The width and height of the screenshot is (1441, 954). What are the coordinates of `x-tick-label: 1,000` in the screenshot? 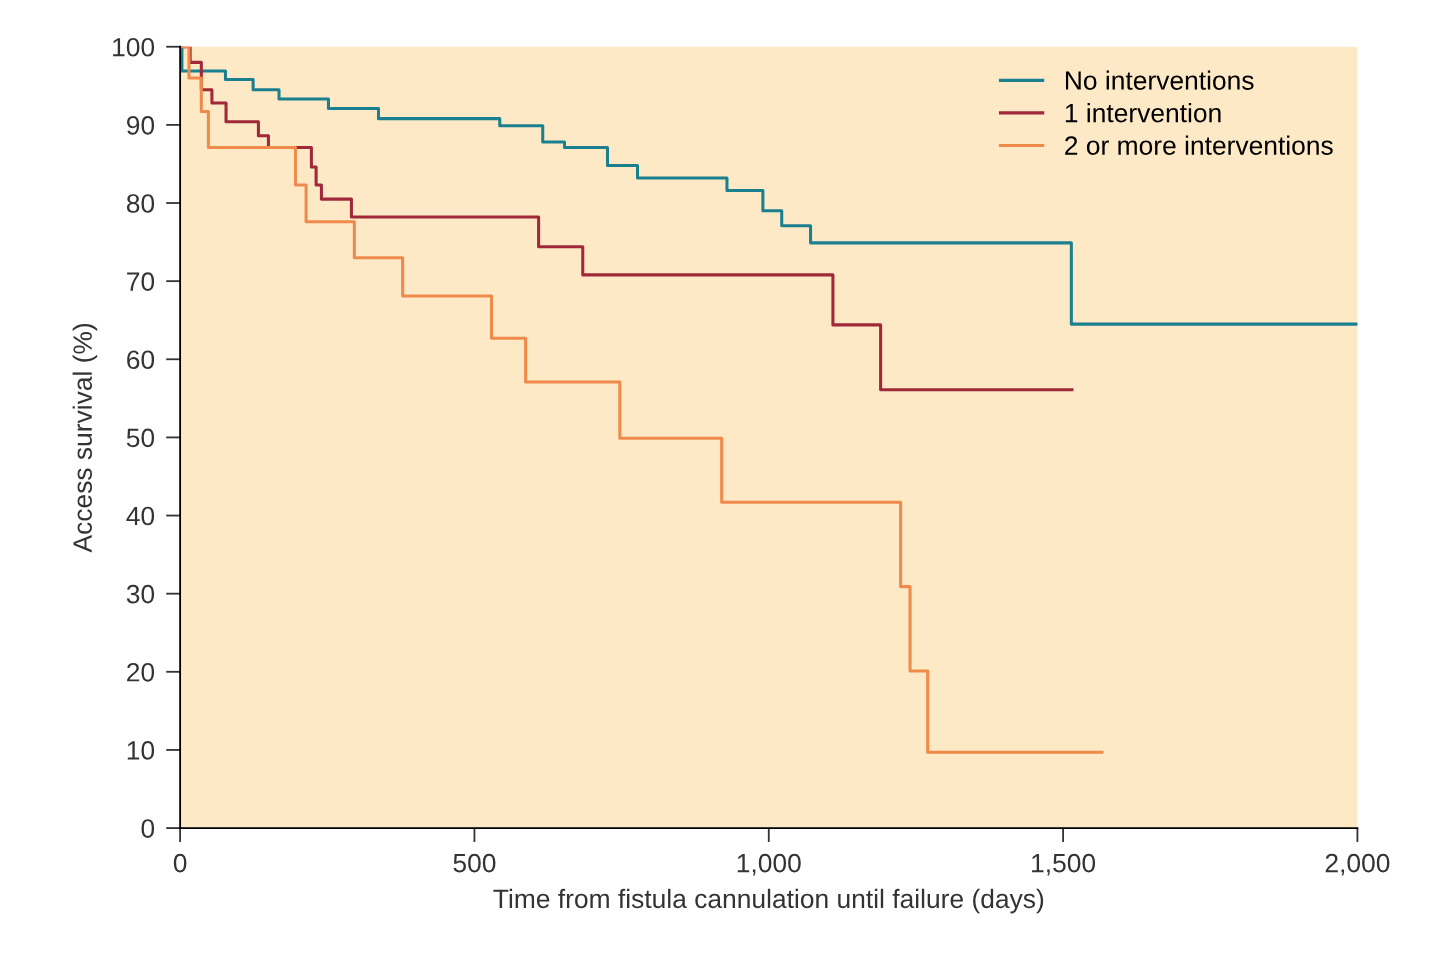 It's located at (769, 864).